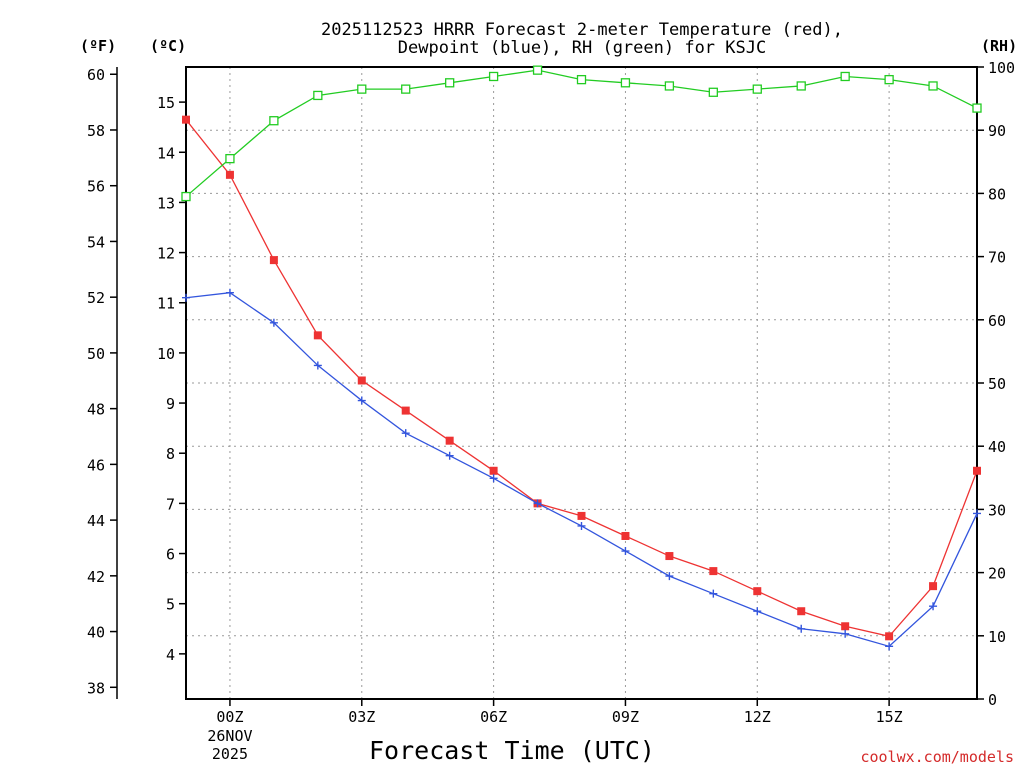  I want to click on fahrenheit-tick-label: 48, so click(96, 410).